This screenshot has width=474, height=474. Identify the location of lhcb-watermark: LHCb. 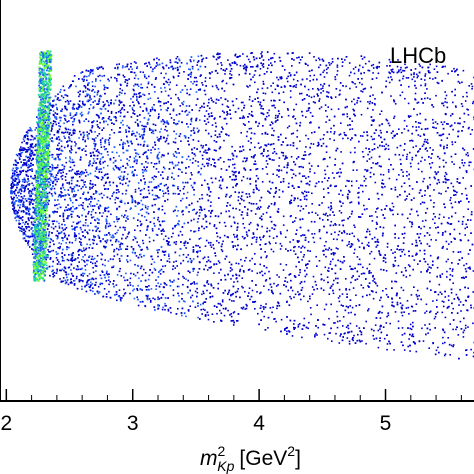
(418, 55).